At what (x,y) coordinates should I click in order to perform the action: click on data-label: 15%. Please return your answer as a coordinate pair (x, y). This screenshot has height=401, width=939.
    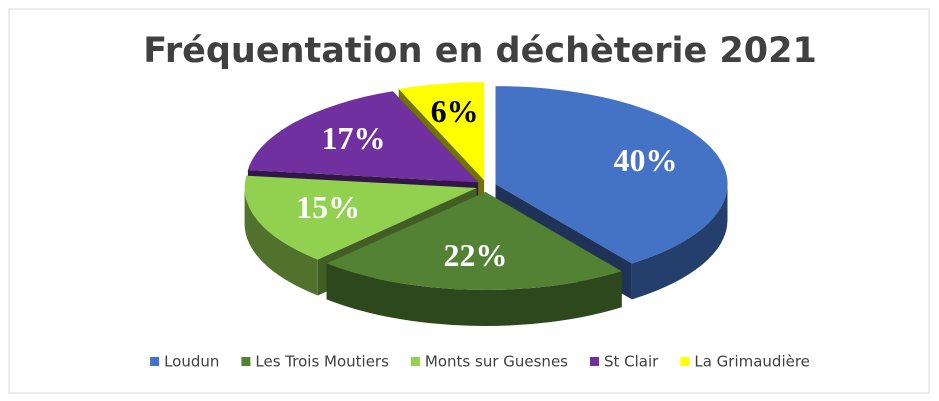
    Looking at the image, I should click on (328, 207).